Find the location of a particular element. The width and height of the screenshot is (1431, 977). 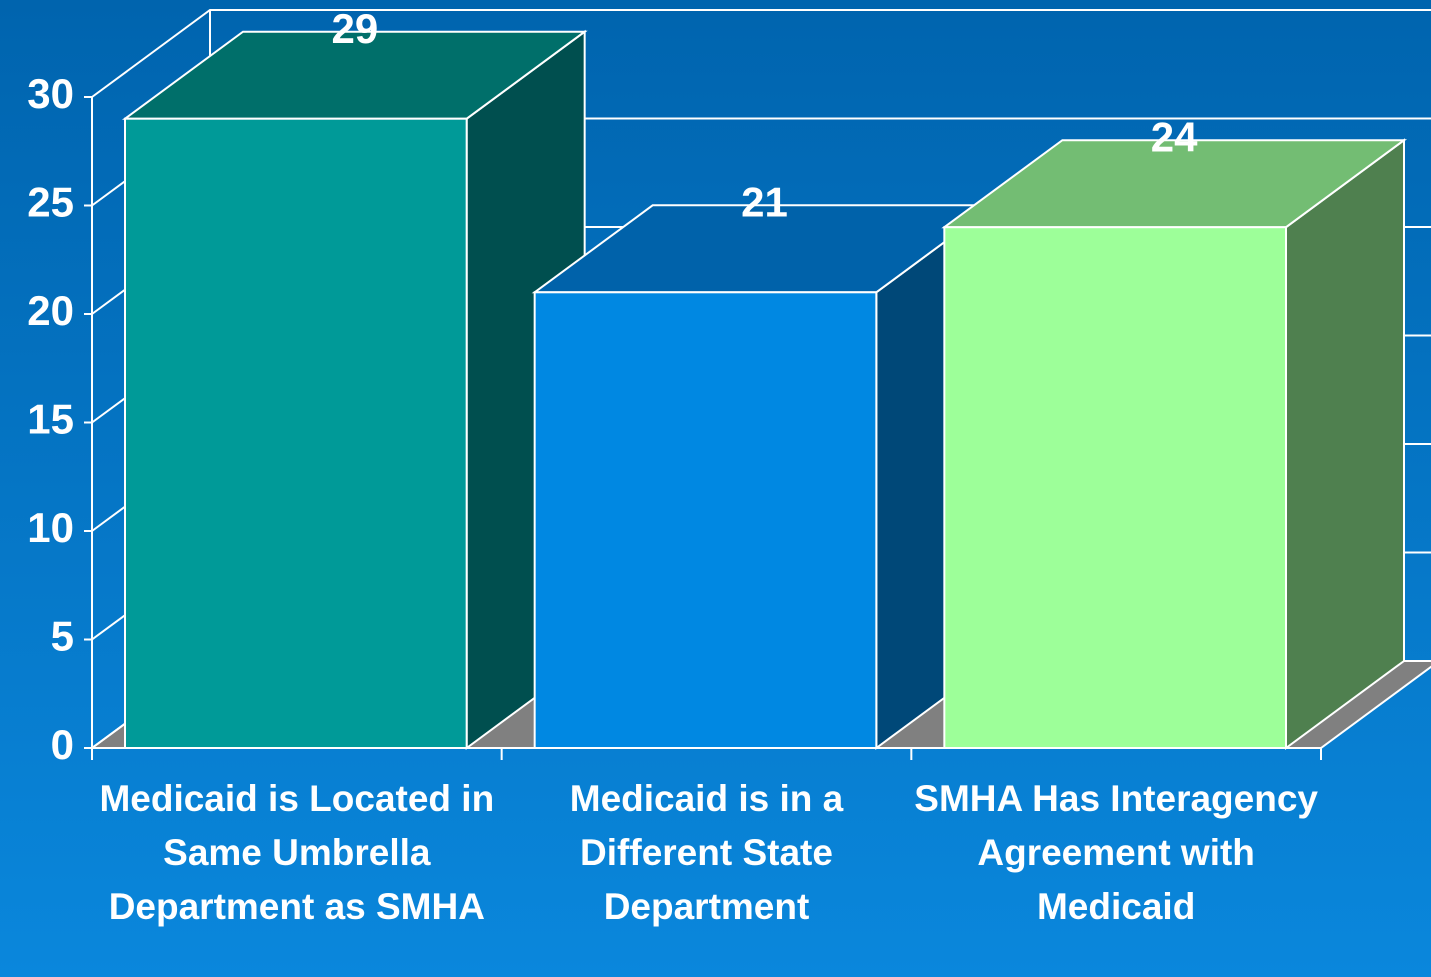

bar-side is located at coordinates (1345, 444).